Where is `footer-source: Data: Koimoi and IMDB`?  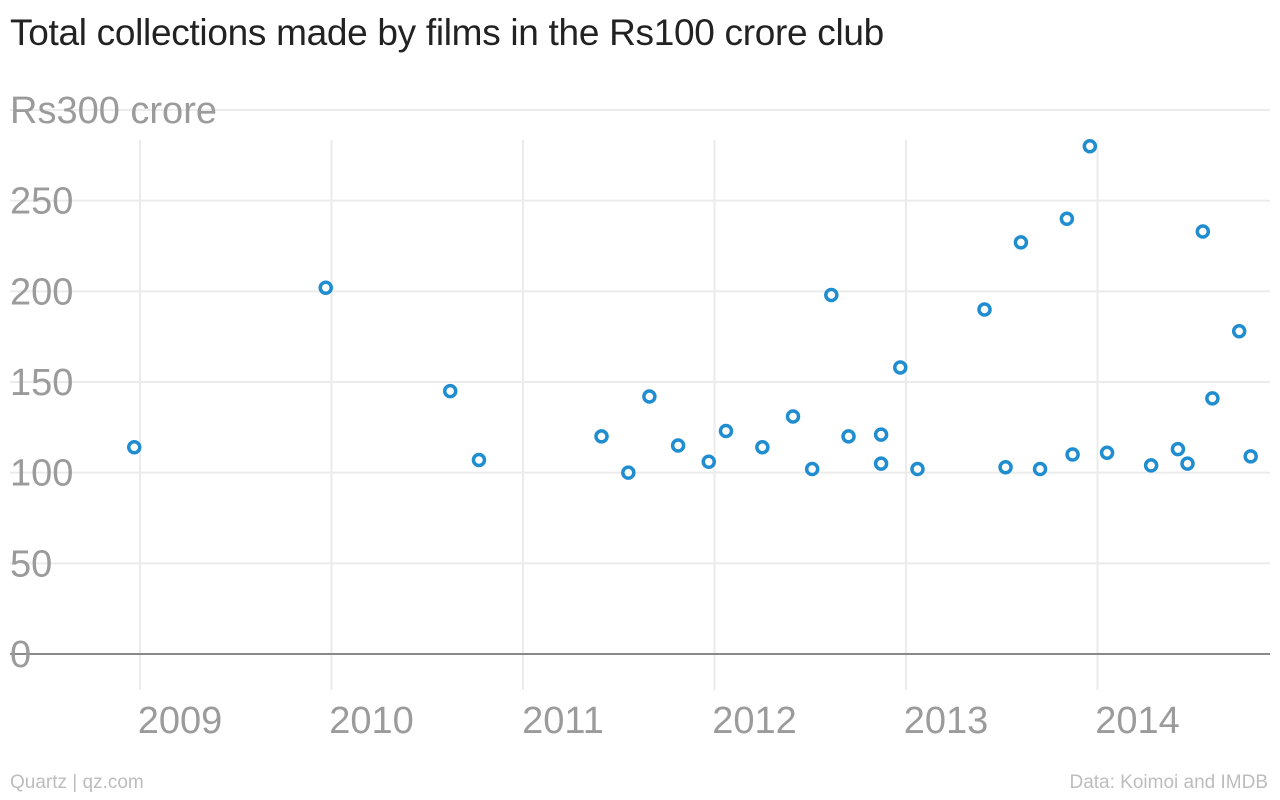 footer-source: Data: Koimoi and IMDB is located at coordinates (1168, 782).